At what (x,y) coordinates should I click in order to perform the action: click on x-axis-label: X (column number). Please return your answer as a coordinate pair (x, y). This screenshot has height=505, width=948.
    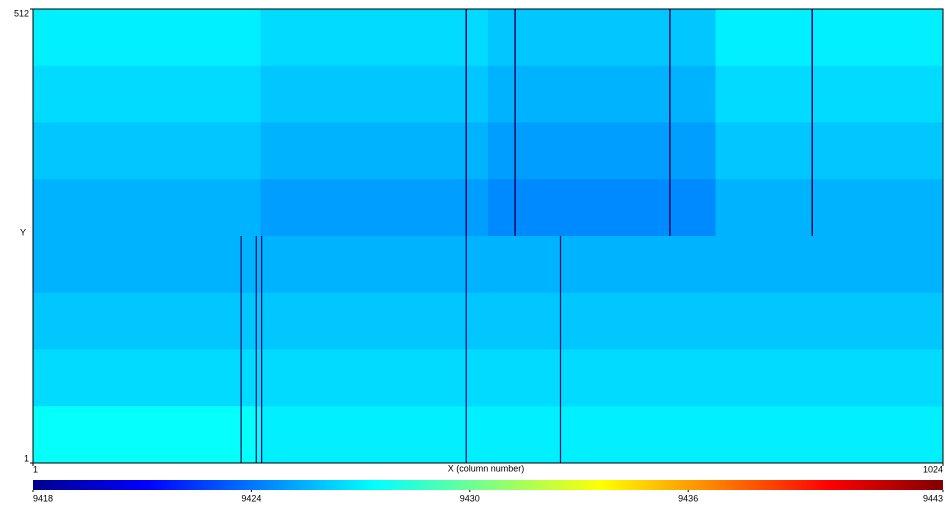
    Looking at the image, I should click on (486, 468).